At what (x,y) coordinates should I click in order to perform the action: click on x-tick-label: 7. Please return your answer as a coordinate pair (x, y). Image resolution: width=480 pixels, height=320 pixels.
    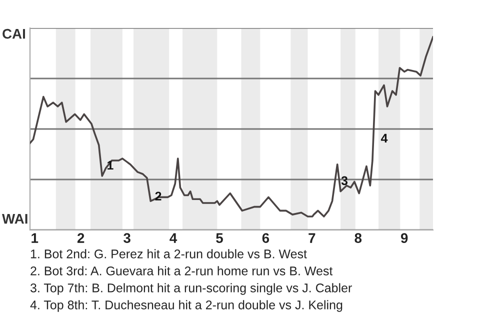
    Looking at the image, I should click on (312, 238).